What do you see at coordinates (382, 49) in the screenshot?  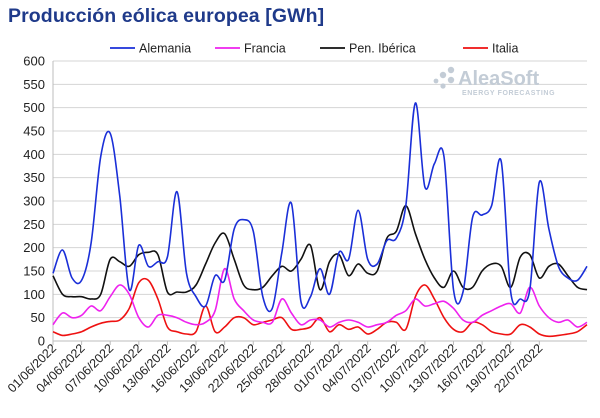 I see `legend-label-pen-iberica: Pen. Ibérica` at bounding box center [382, 49].